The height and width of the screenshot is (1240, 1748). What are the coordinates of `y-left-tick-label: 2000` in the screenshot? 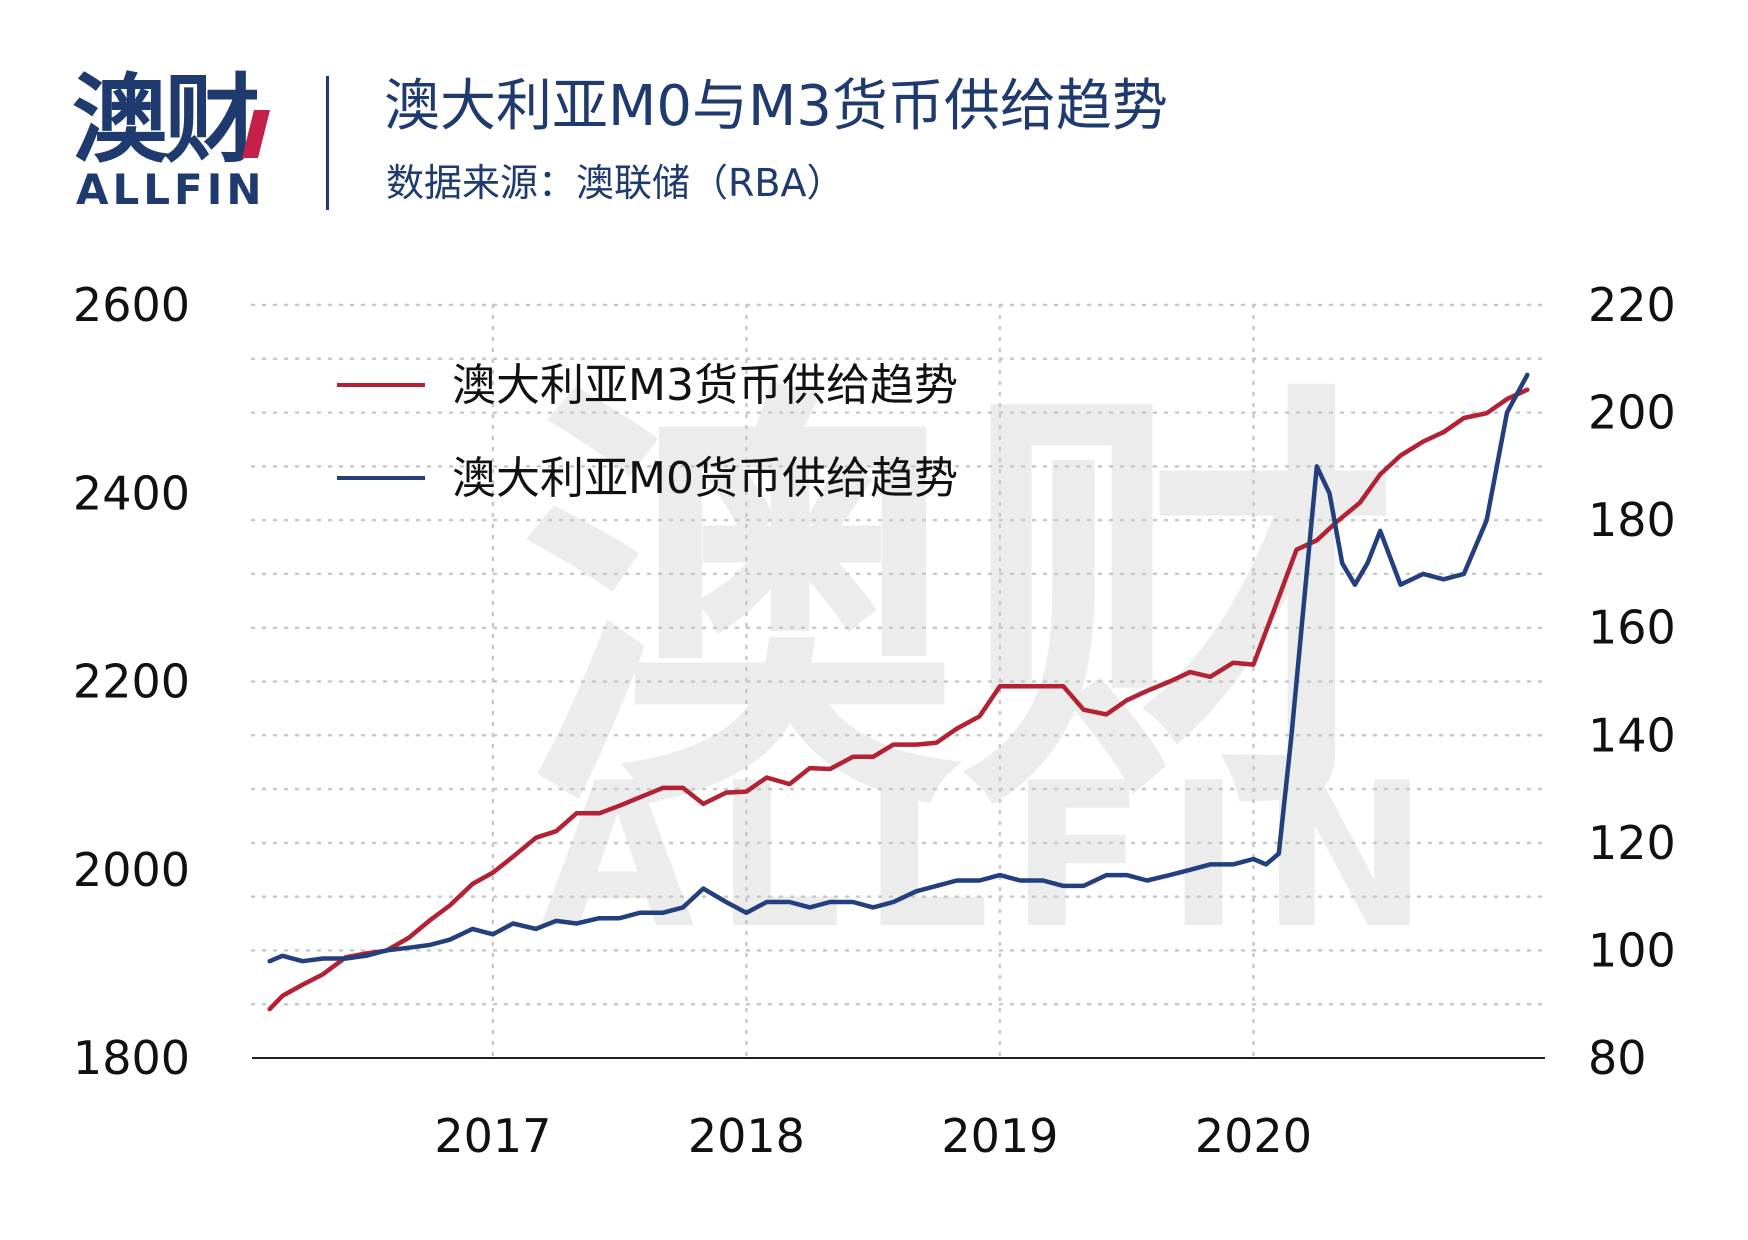 It's located at (131, 870).